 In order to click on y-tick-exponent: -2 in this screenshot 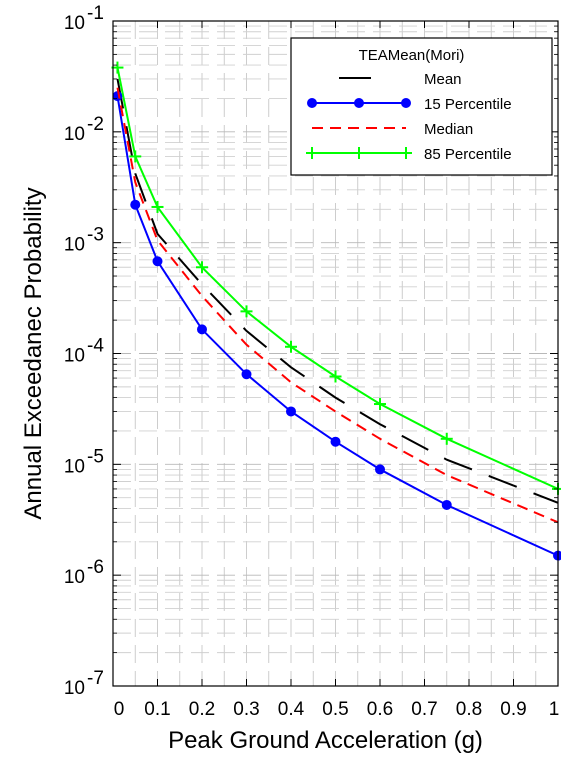, I will do `click(95, 124)`.